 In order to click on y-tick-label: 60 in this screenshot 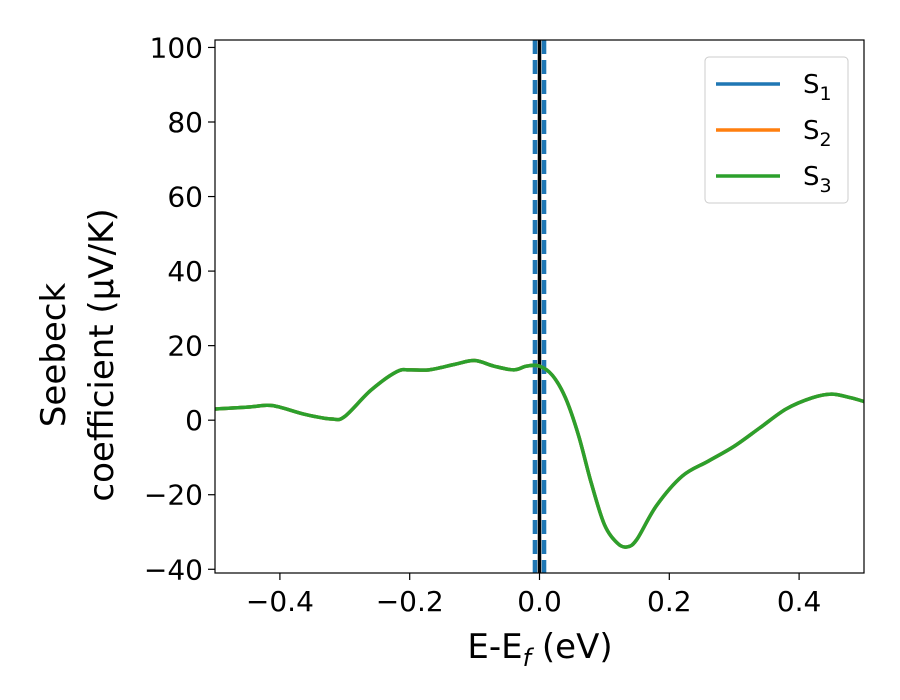, I will do `click(185, 197)`.